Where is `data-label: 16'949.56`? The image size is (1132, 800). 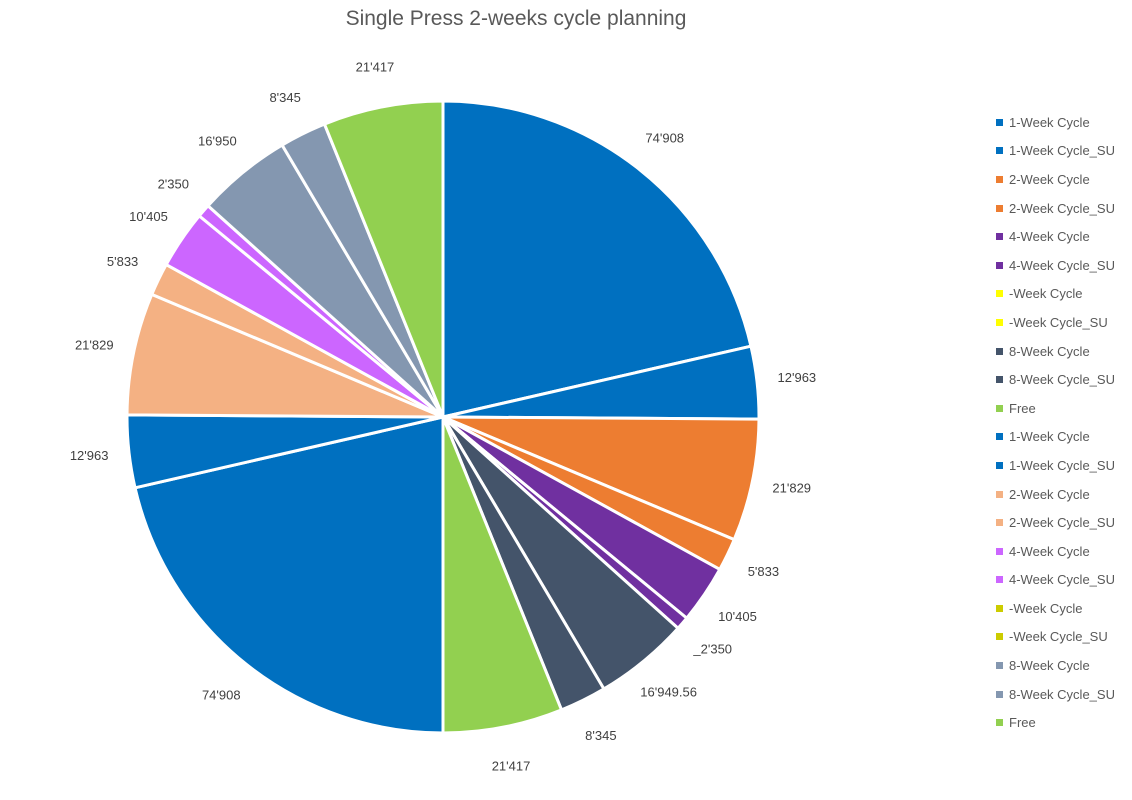 data-label: 16'949.56 is located at coordinates (668, 691).